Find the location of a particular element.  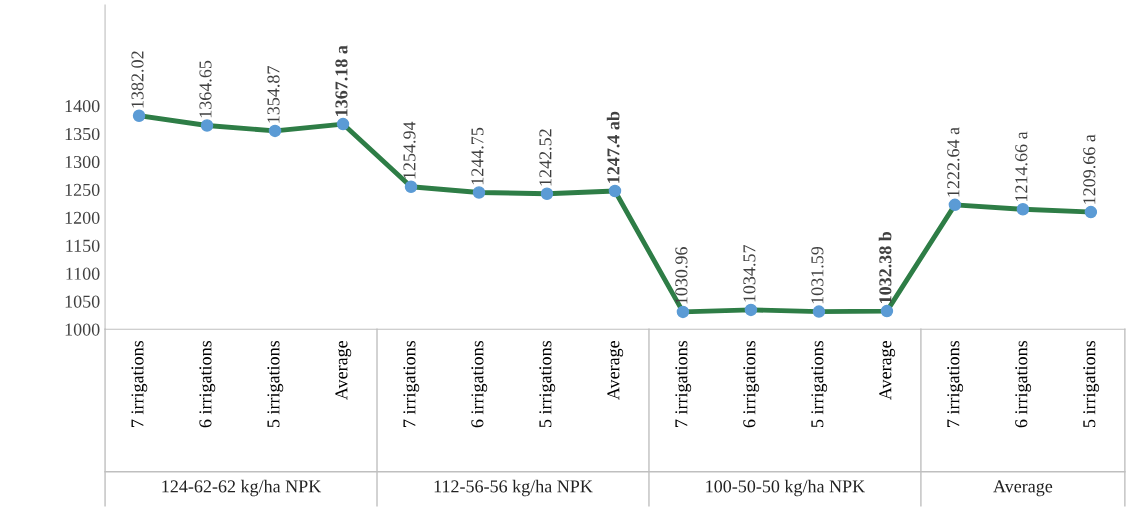

data-label: 1367.18 a is located at coordinates (341, 80).